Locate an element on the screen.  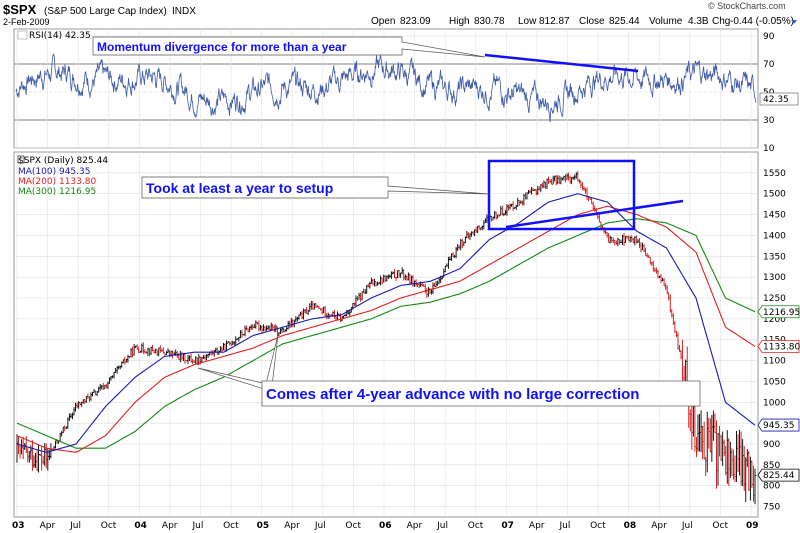
rsi-value-tag-text: 42.35 is located at coordinates (776, 100).